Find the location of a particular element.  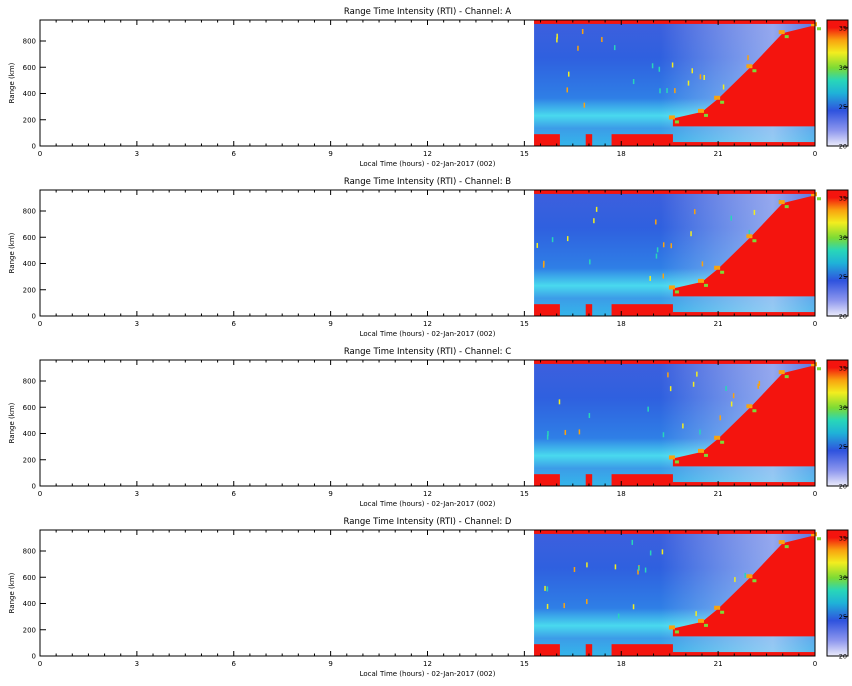

panel-title: Range Time Intensity (RTI) - Channel: B is located at coordinates (427, 182).